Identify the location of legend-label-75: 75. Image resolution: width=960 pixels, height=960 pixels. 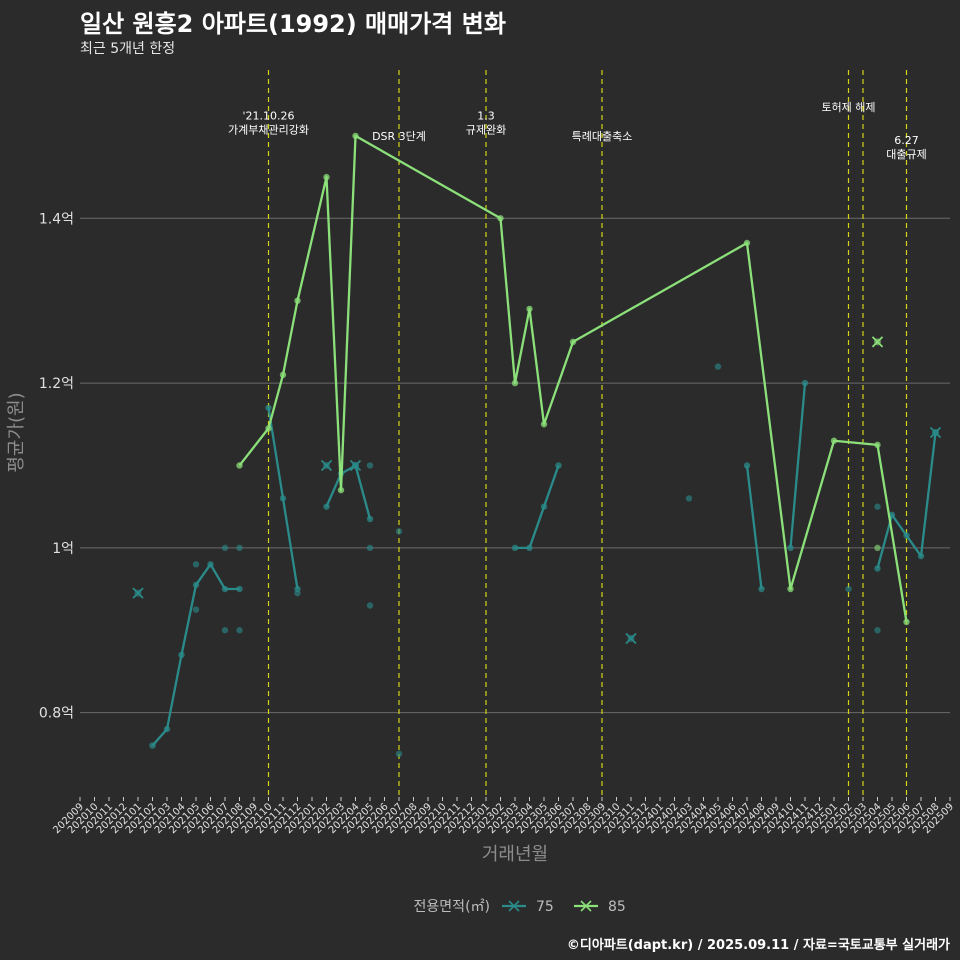
(545, 907).